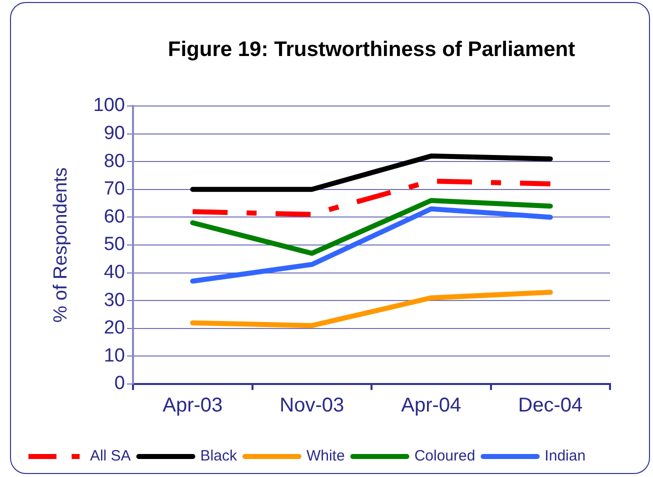 The height and width of the screenshot is (477, 653). Describe the element at coordinates (565, 456) in the screenshot. I see `legend-label: Indian` at that location.